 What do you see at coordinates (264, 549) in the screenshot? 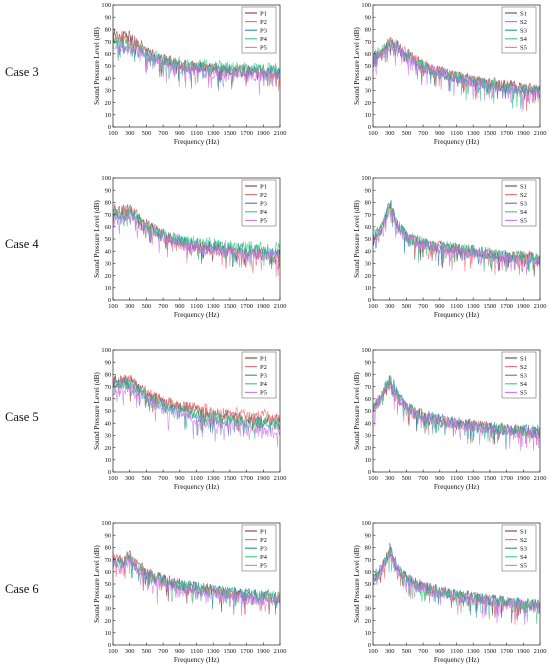
I see `legend-label-p3: P3` at bounding box center [264, 549].